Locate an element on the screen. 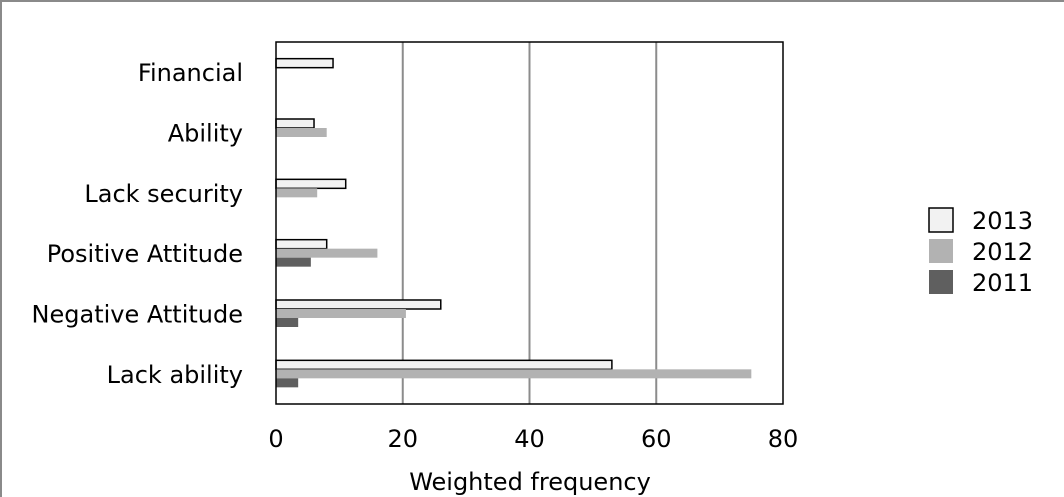 The image size is (1064, 497). x-tick-label: 20 is located at coordinates (402, 439).